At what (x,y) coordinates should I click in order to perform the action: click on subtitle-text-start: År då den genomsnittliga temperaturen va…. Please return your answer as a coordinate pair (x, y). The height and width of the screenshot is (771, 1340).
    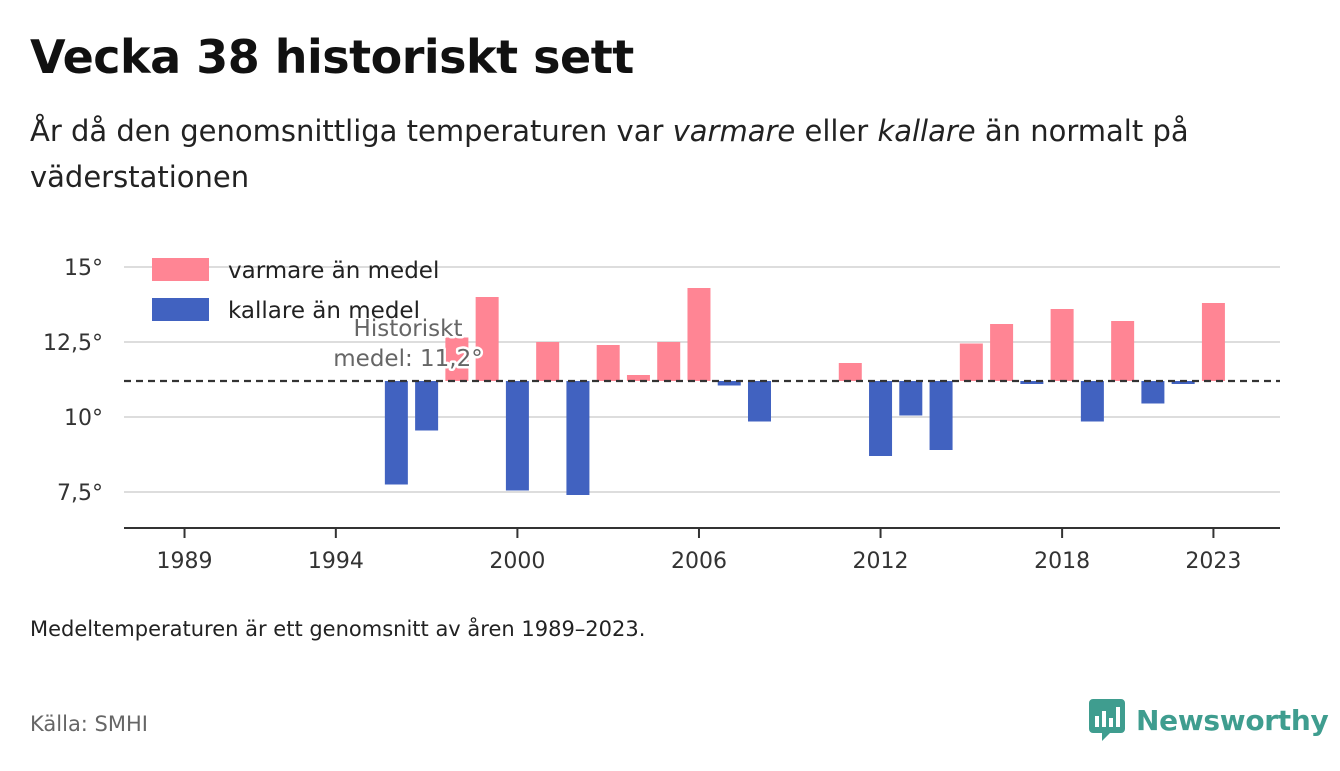
    Looking at the image, I should click on (351, 131).